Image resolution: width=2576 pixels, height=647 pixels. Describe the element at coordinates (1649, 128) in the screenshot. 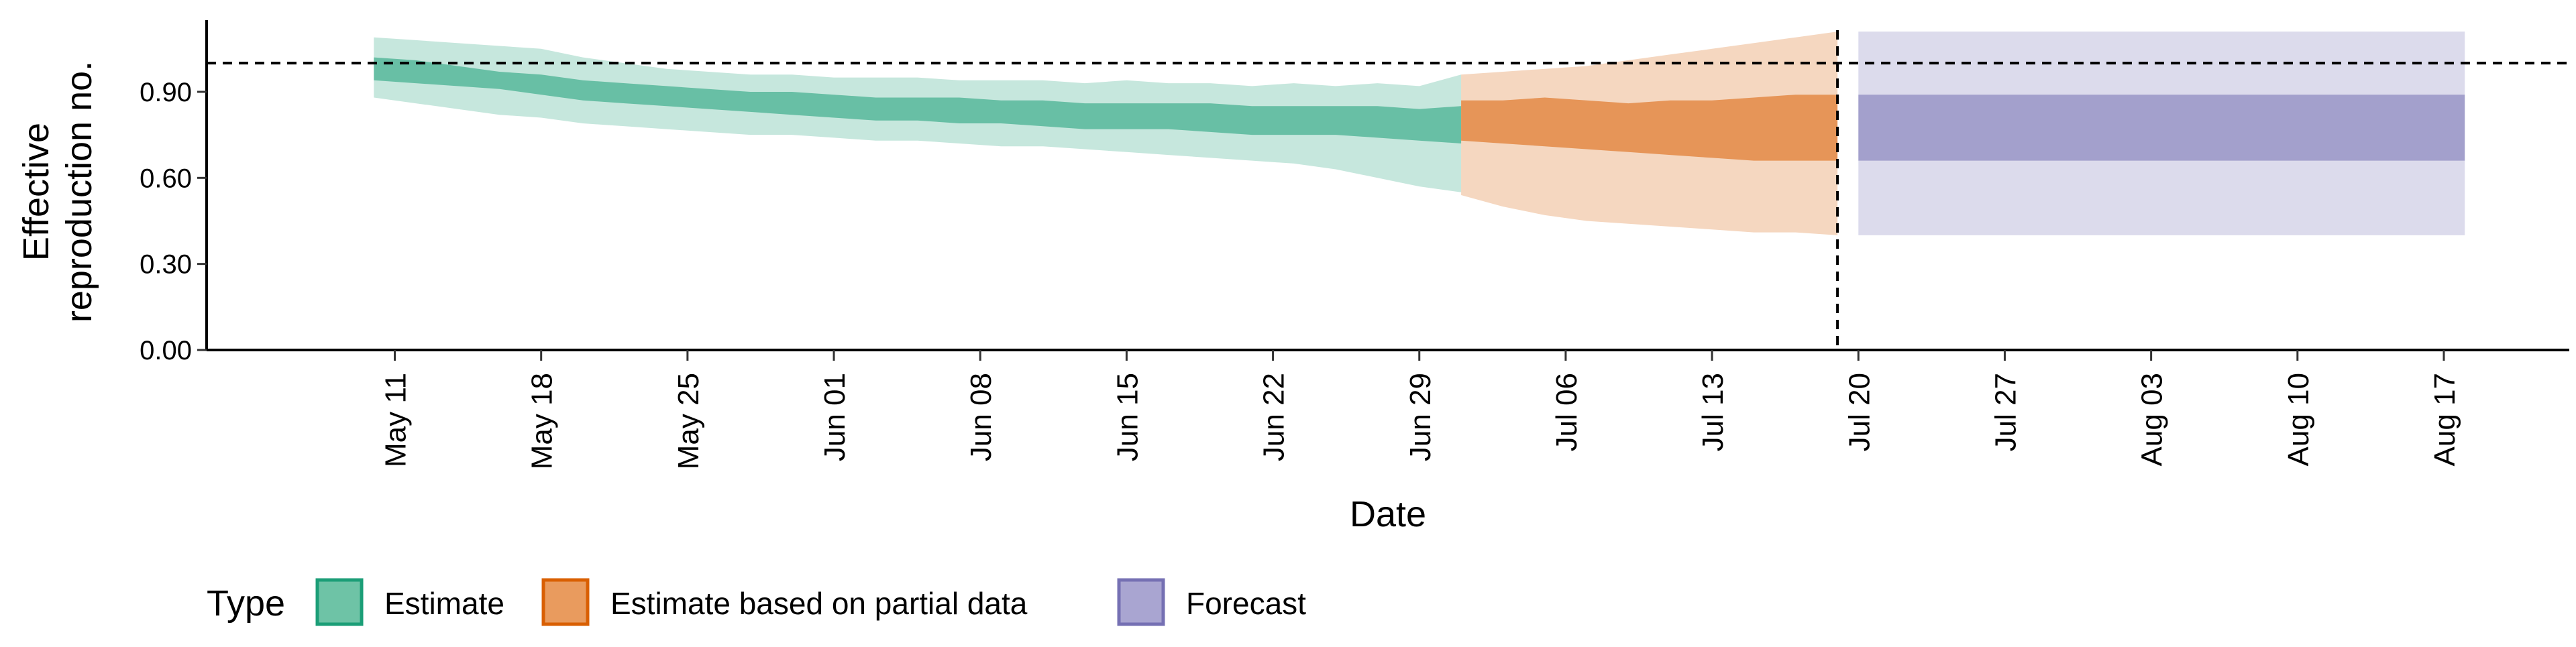

I see `estimate-based-on-partial-data-inner-band` at that location.